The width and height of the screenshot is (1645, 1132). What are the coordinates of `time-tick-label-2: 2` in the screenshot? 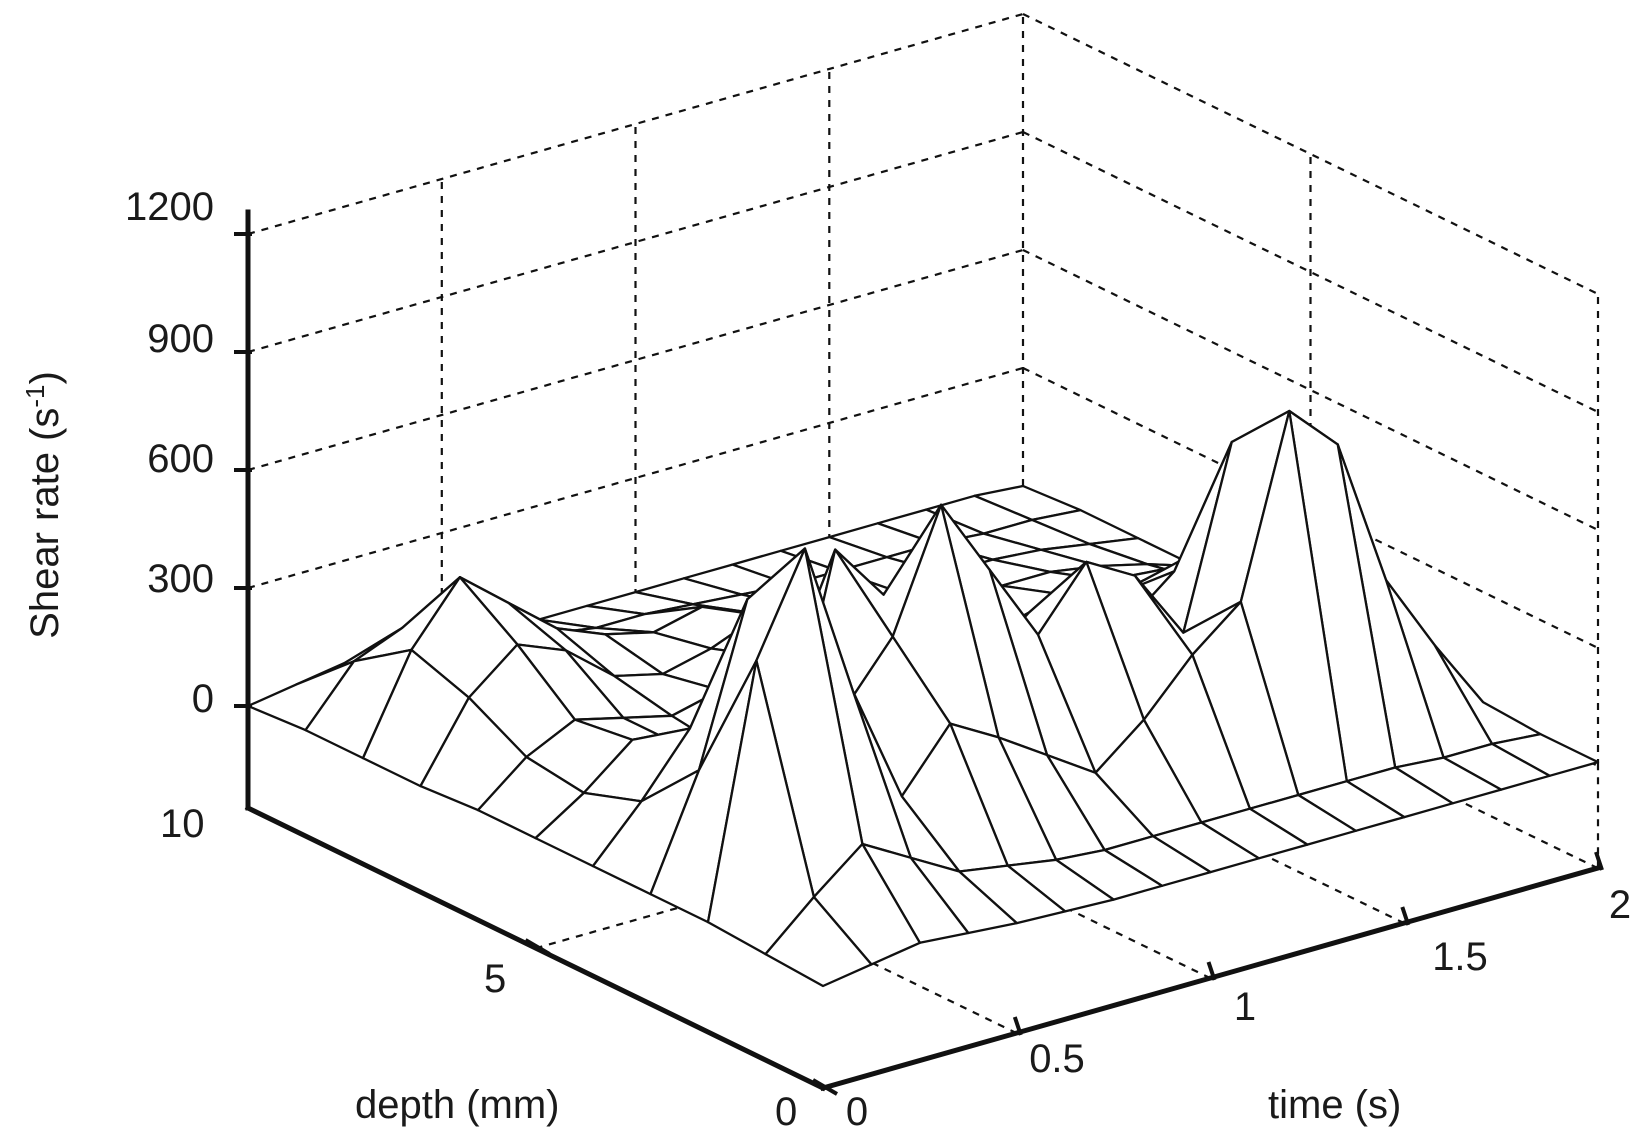 It's located at (1620, 905).